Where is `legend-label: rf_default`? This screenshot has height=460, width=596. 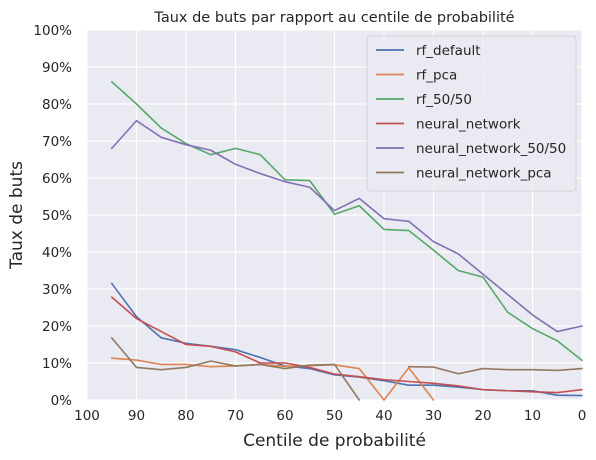 legend-label: rf_default is located at coordinates (448, 51).